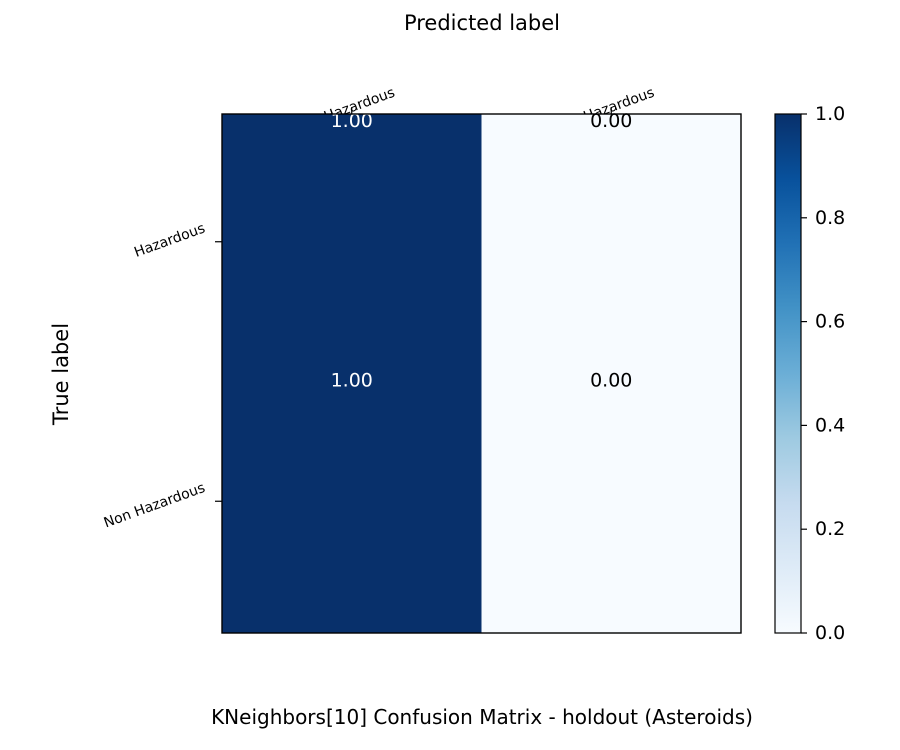  Describe the element at coordinates (162, 375) in the screenshot. I see `y-ticks: Hazardous Non Hazardous` at that location.